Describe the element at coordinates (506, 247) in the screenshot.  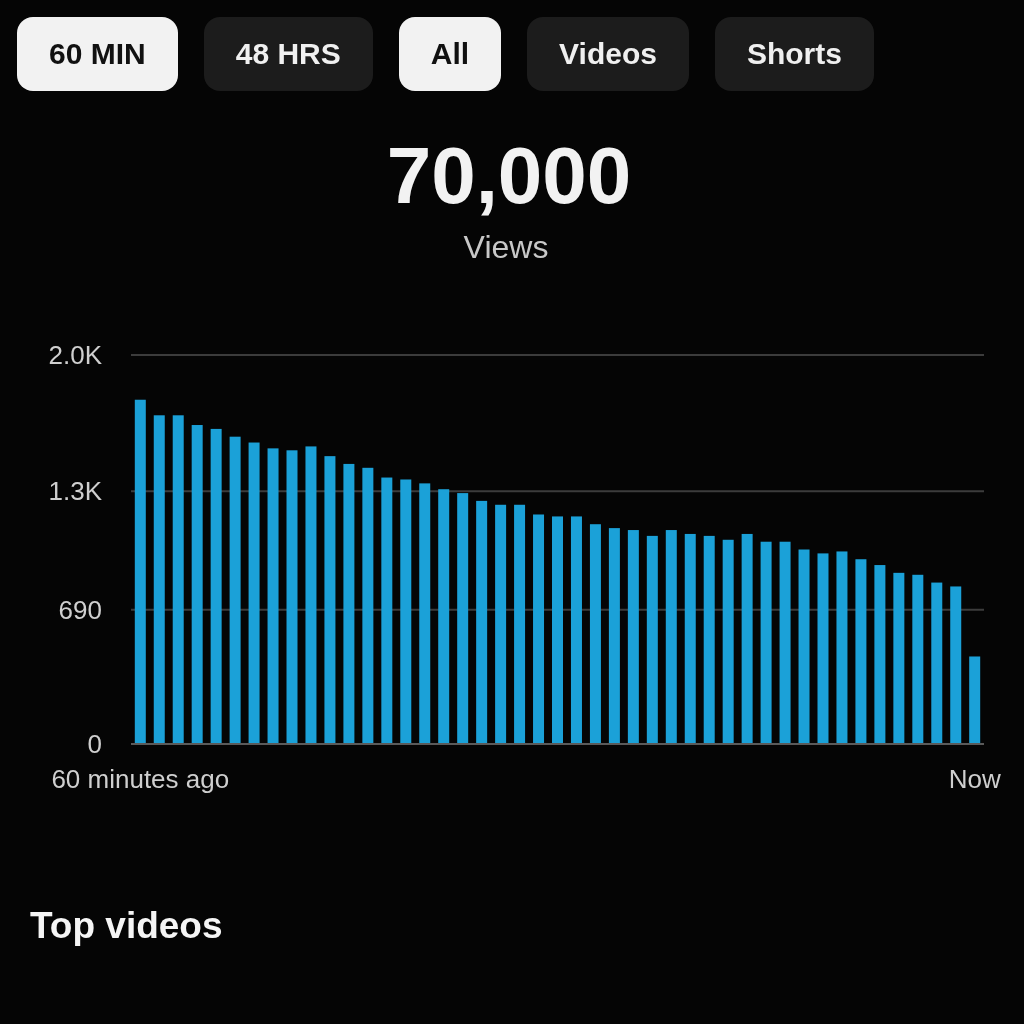
I see `chart-subtitle: Views` at that location.